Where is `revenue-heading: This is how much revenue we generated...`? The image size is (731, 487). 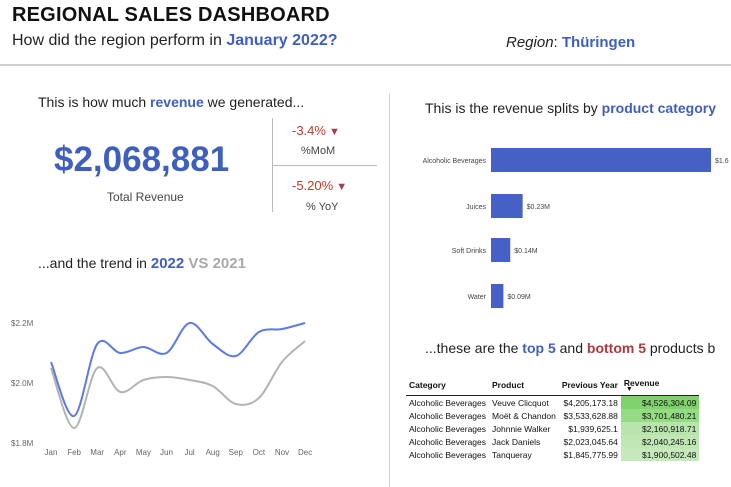
revenue-heading: This is how much revenue we generated... is located at coordinates (171, 102).